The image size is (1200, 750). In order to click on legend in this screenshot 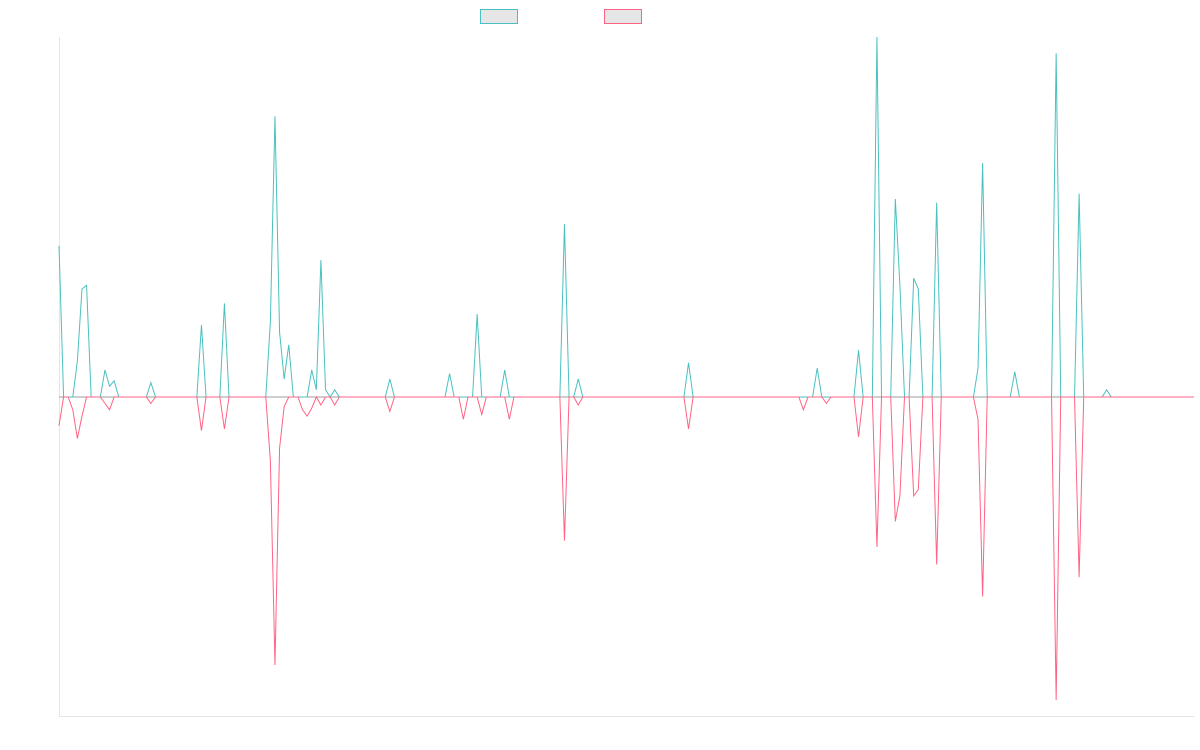, I will do `click(600, 18)`.